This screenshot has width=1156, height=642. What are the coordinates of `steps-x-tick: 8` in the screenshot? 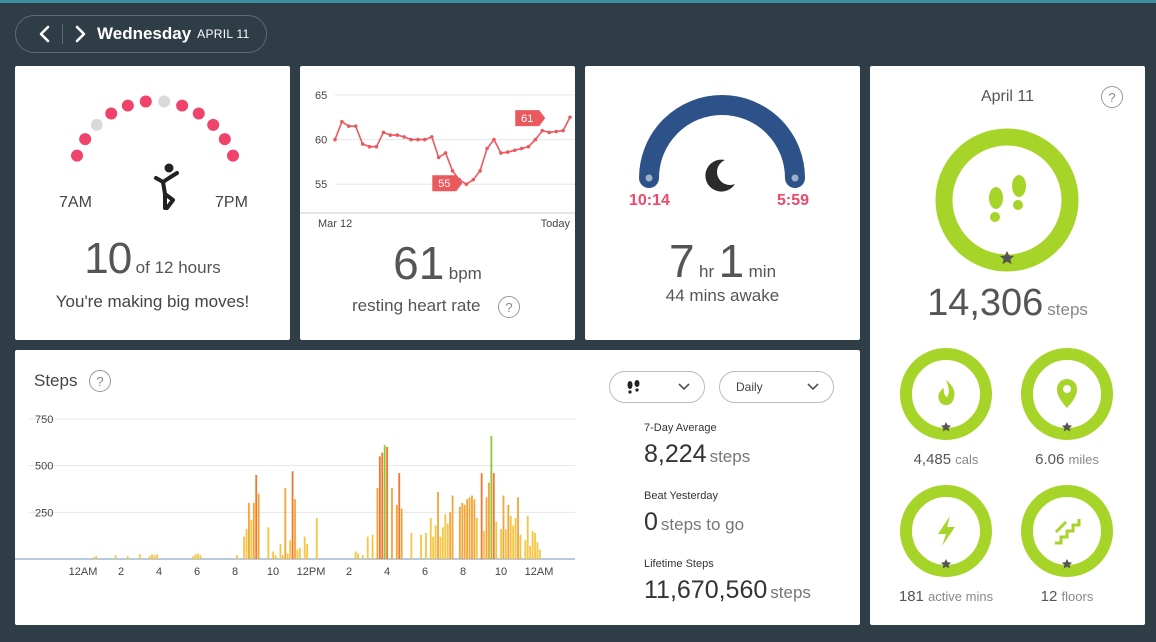 It's located at (463, 572).